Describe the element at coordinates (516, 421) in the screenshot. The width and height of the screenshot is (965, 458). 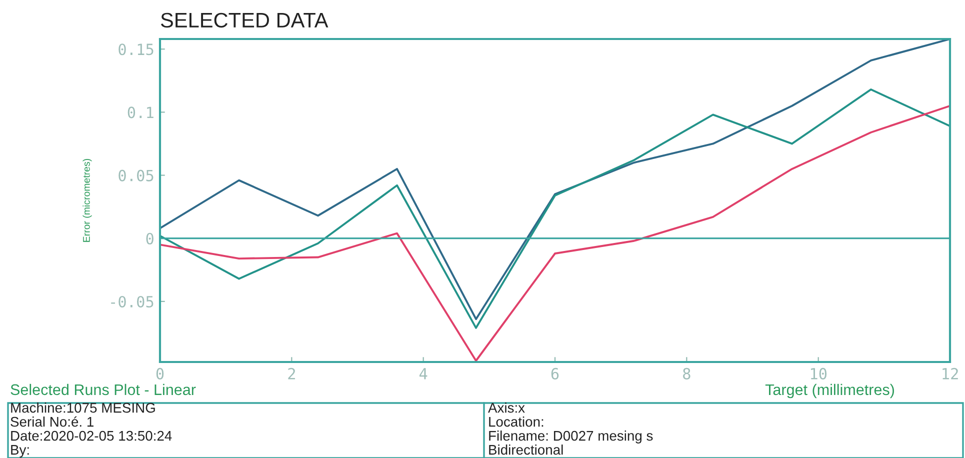
I see `text: Location:` at that location.